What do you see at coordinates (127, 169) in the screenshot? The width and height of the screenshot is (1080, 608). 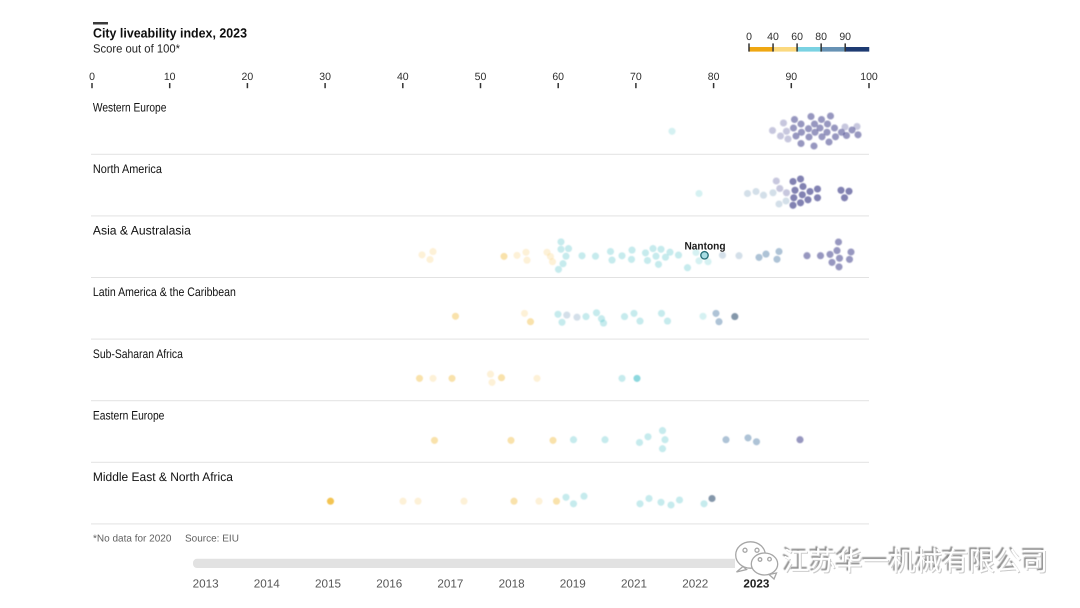 I see `svg-text: North America` at bounding box center [127, 169].